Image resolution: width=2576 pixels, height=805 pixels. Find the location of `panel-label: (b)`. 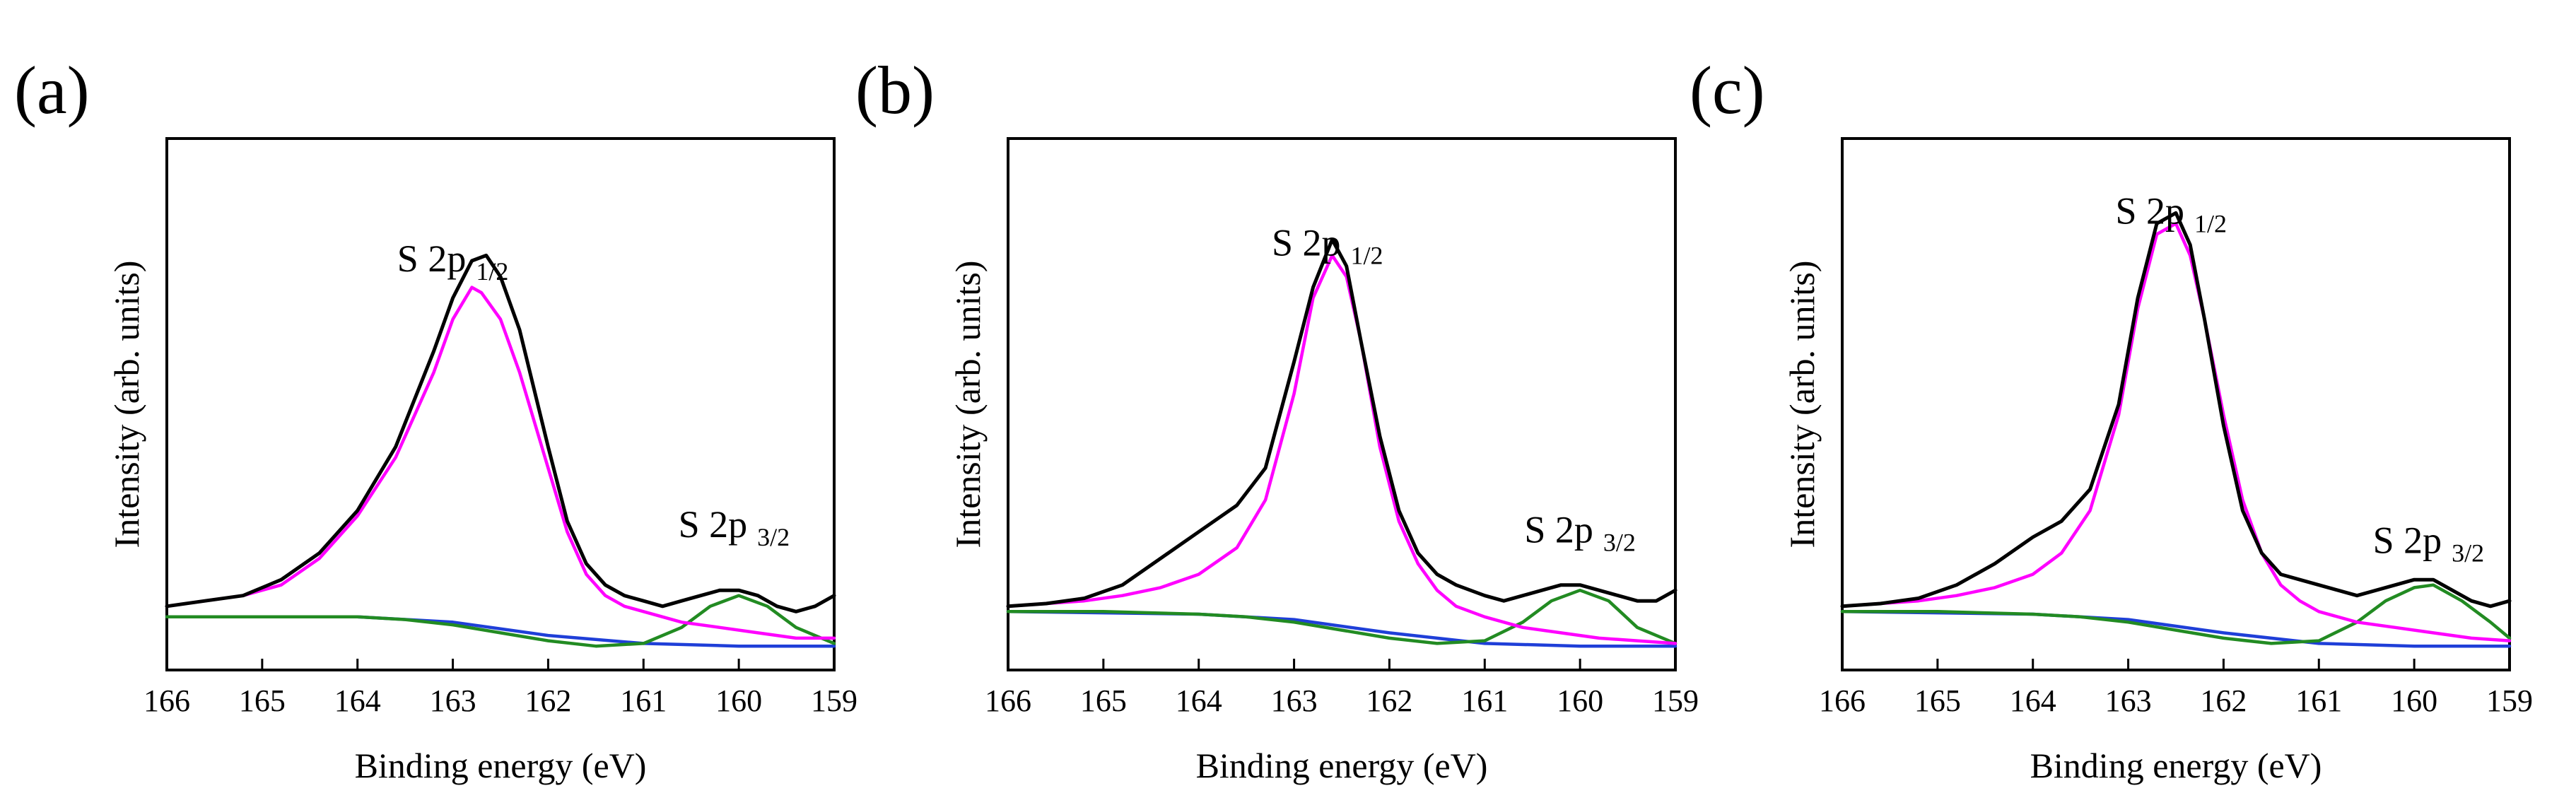

panel-label: (b) is located at coordinates (895, 90).